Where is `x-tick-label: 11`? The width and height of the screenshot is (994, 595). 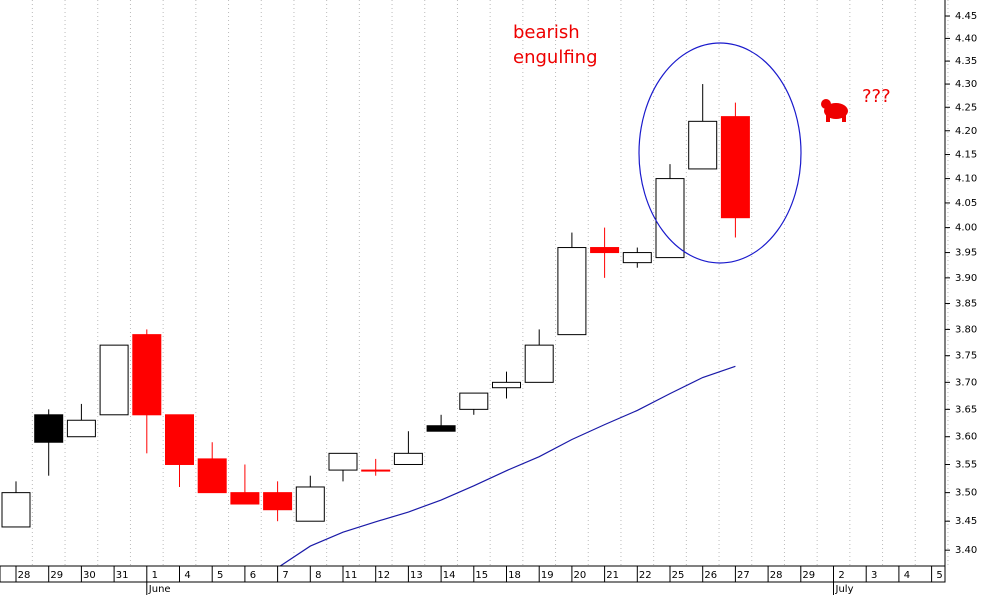
x-tick-label: 11 is located at coordinates (351, 575).